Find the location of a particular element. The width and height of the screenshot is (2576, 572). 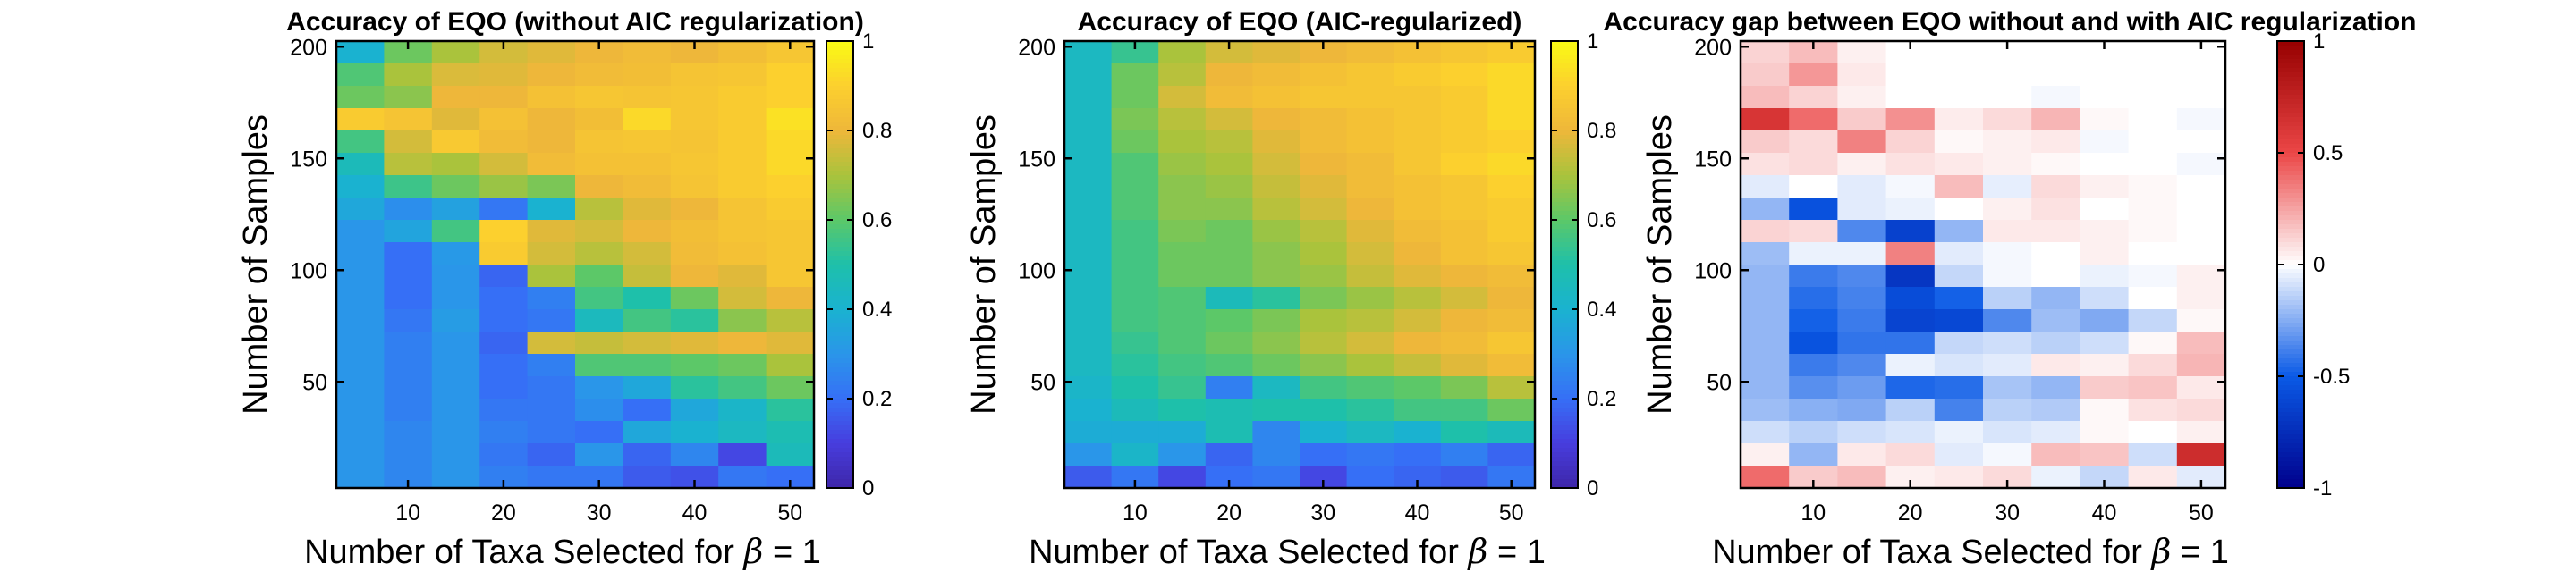

x-tick-label: 50 is located at coordinates (1511, 513).